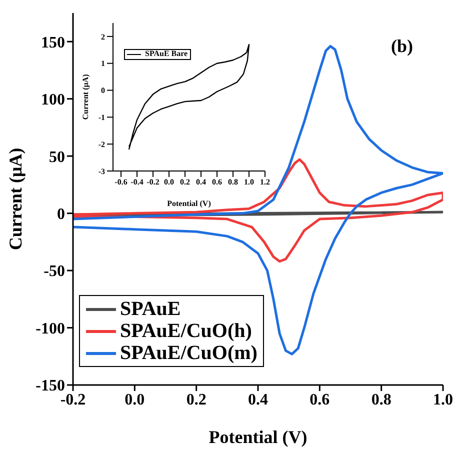 The image size is (453, 449). Describe the element at coordinates (153, 182) in the screenshot. I see `x-tick-label: -0.2` at that location.